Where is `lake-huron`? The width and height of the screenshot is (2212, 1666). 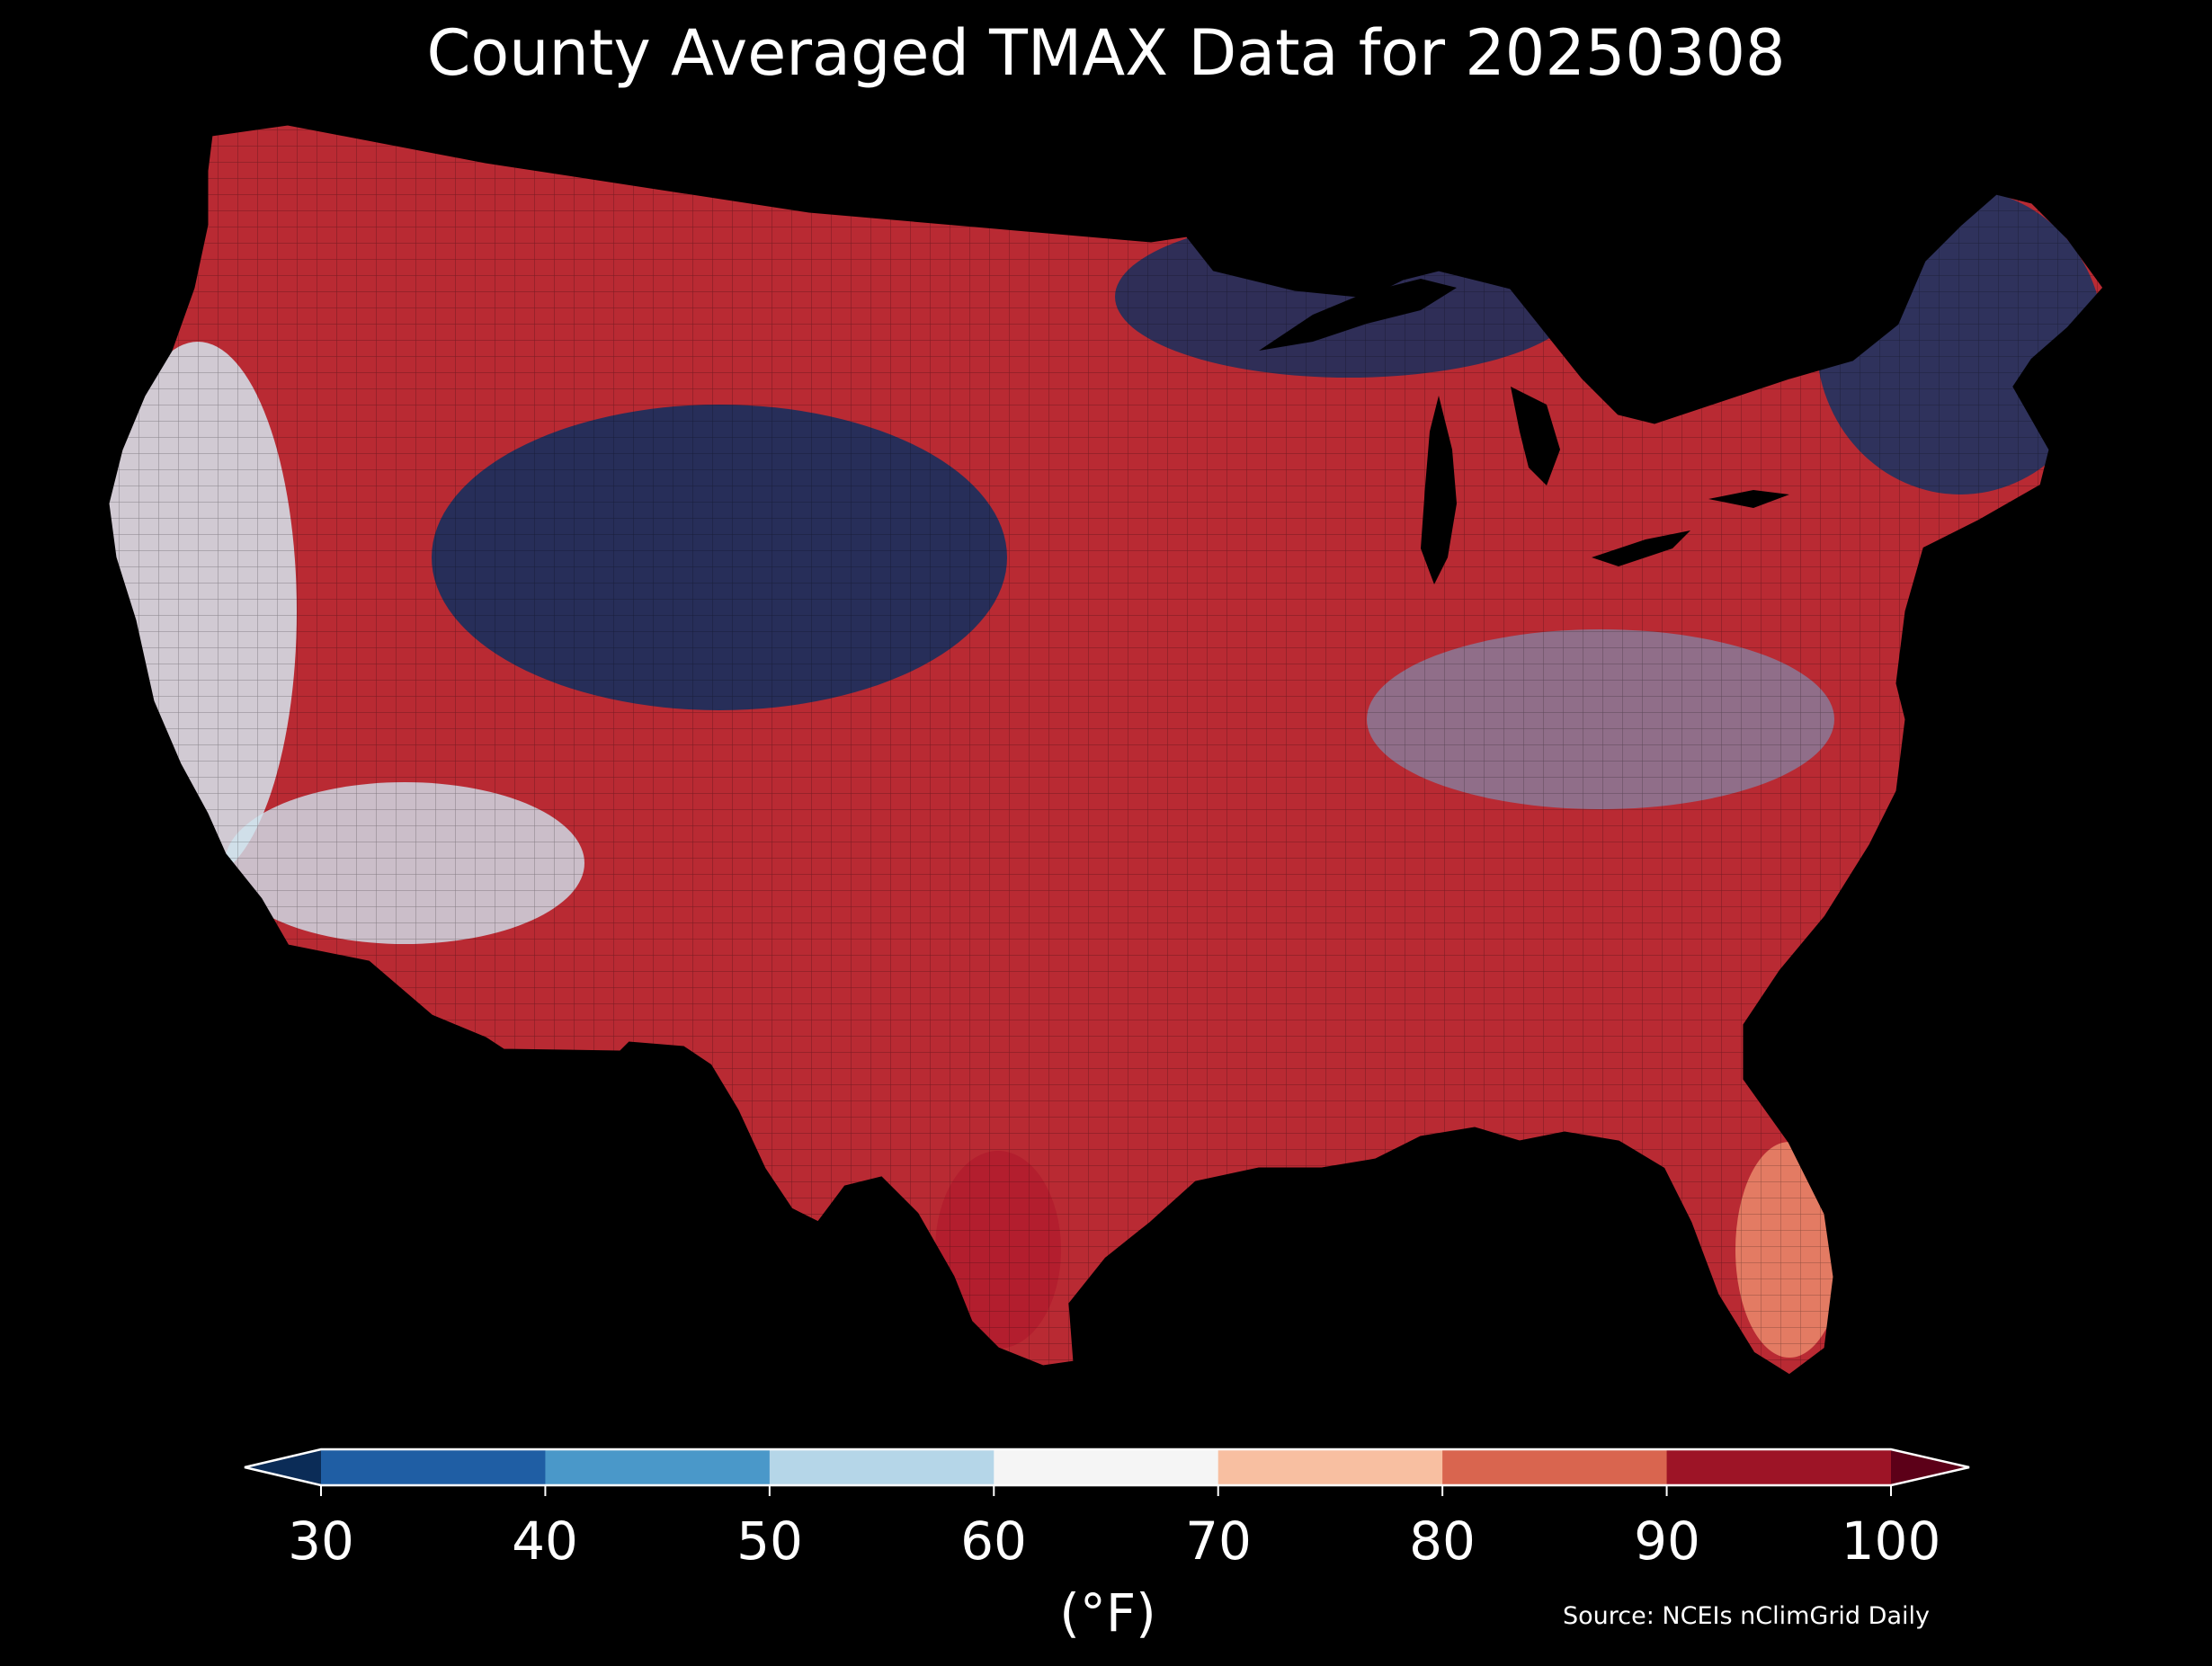
lake-huron is located at coordinates (1535, 436).